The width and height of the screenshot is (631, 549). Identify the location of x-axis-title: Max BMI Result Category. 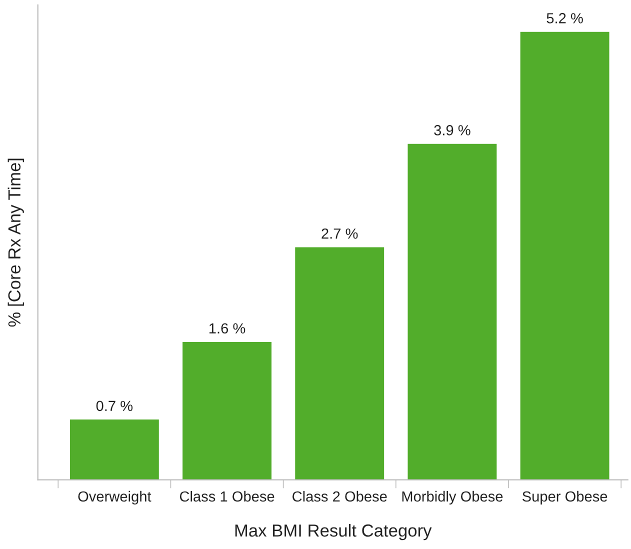
(333, 532).